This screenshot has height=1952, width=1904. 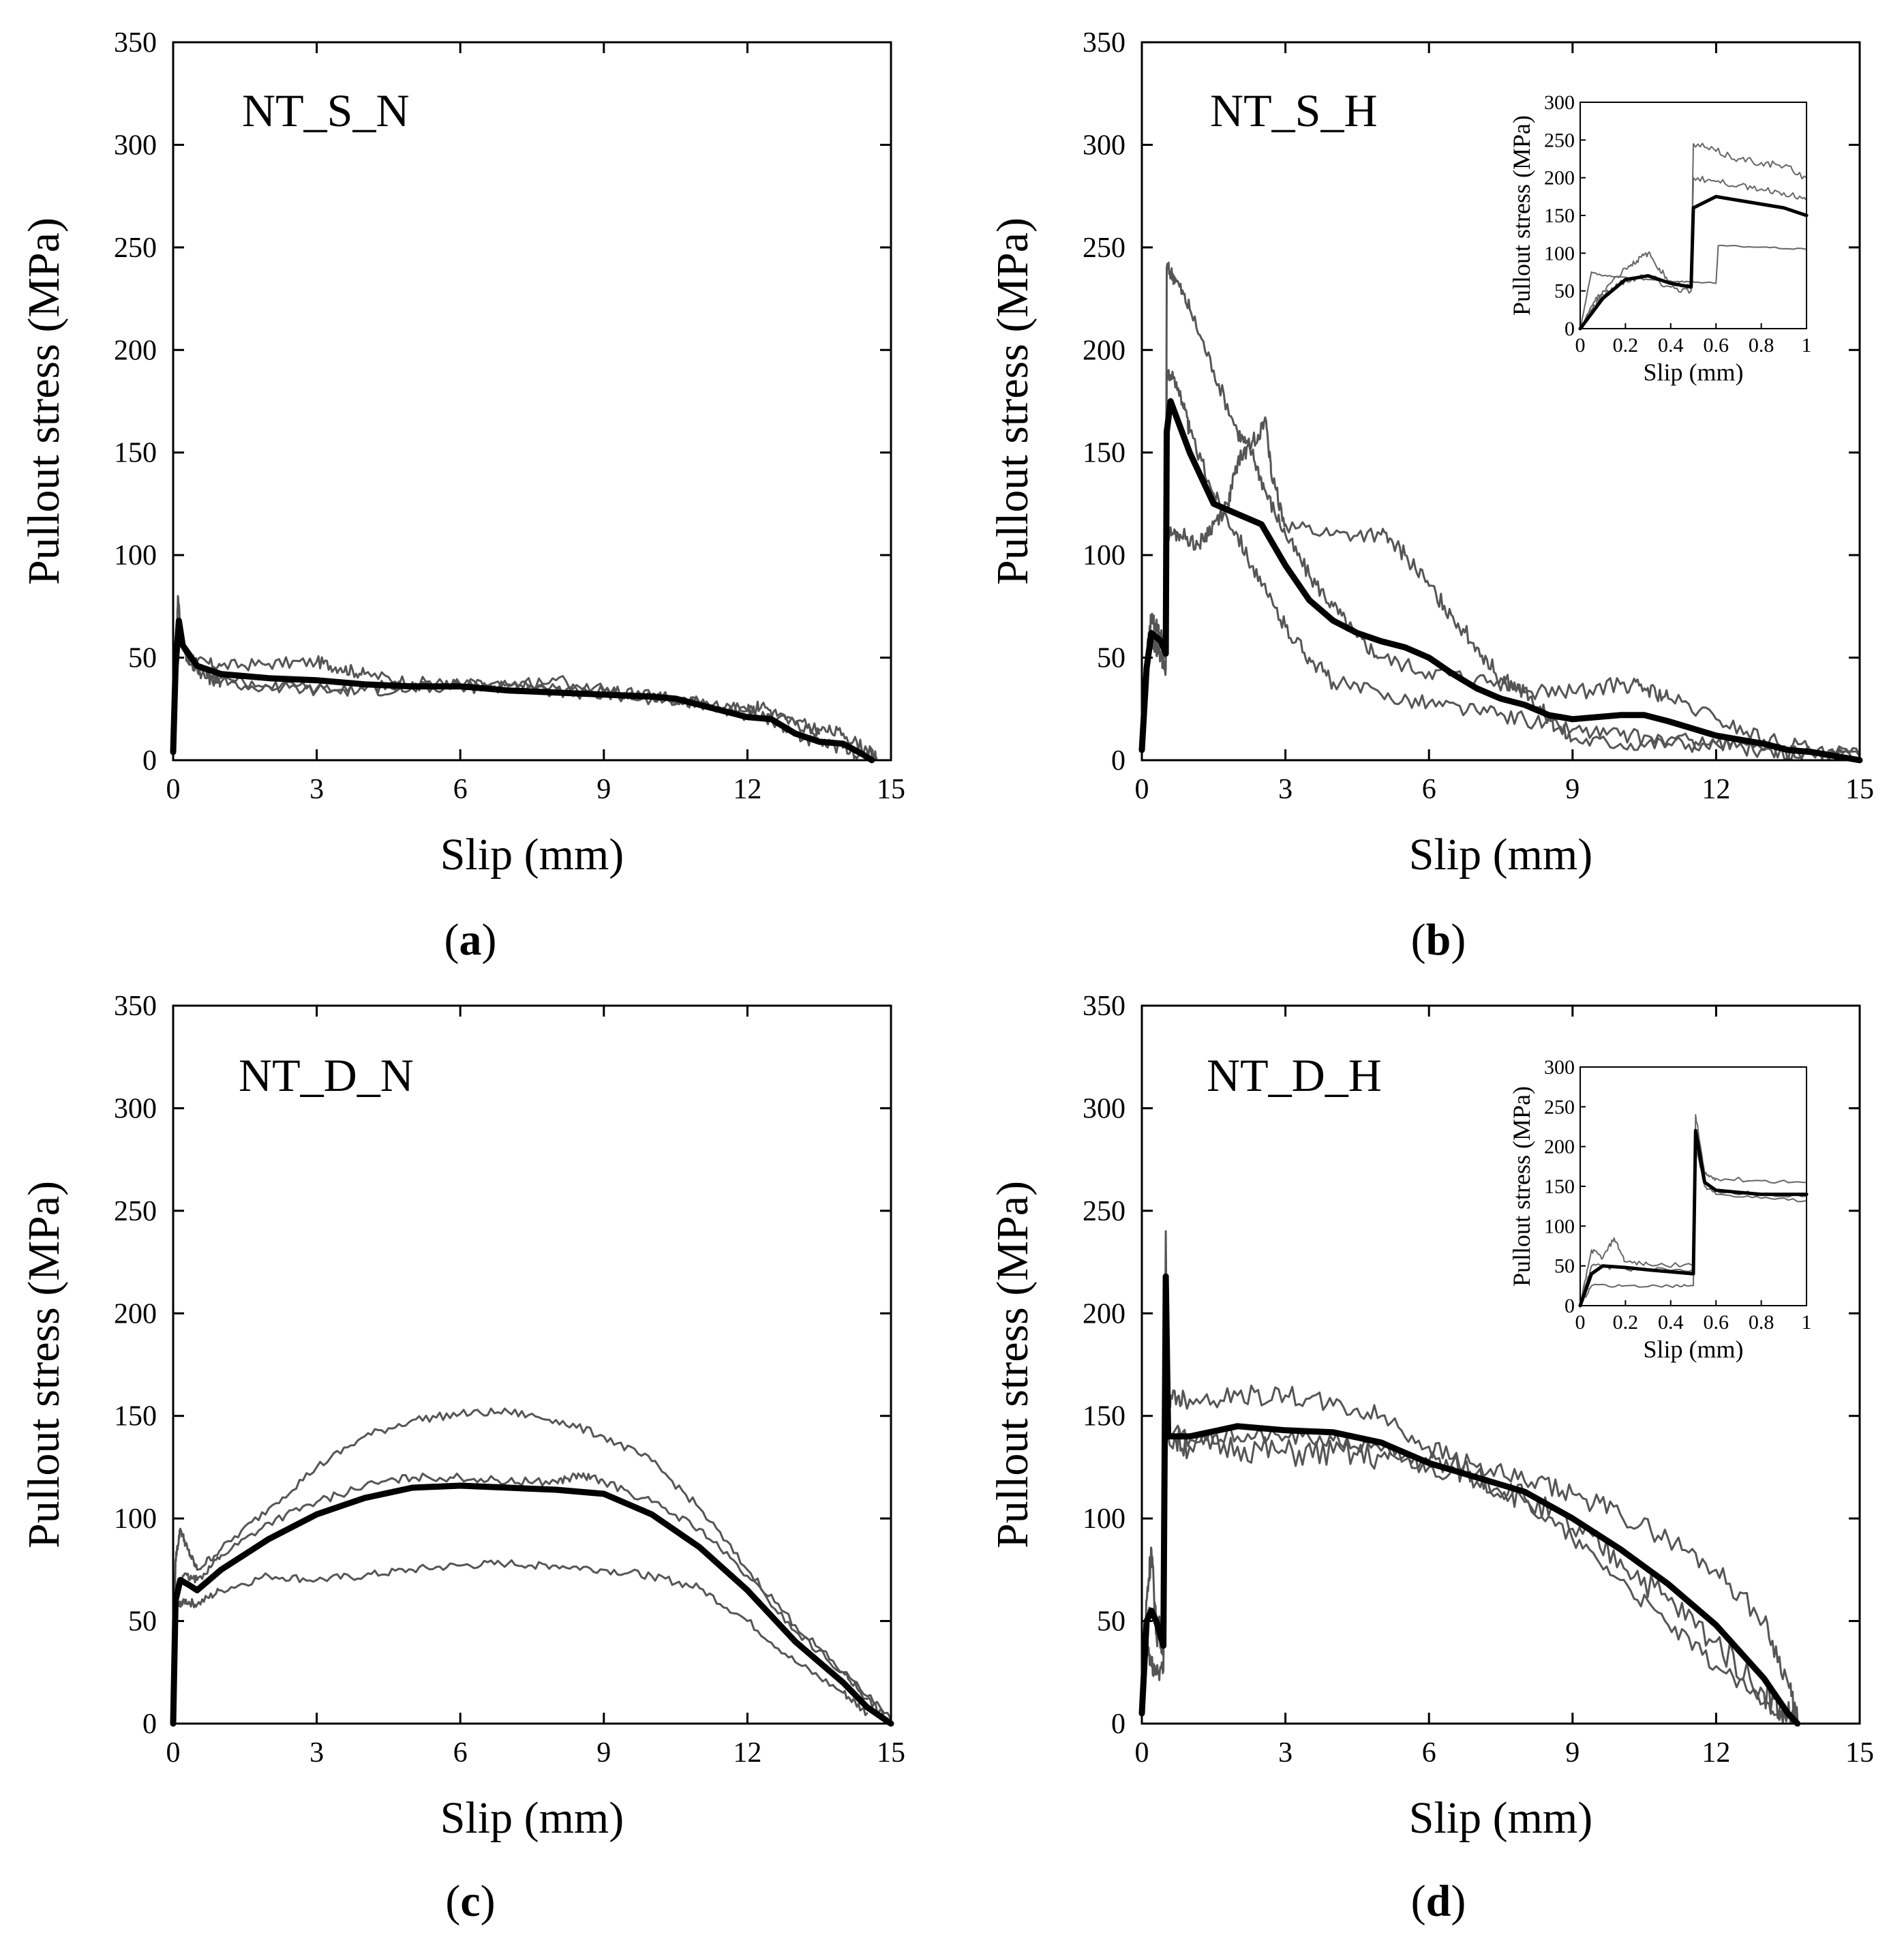 What do you see at coordinates (1285, 790) in the screenshot?
I see `x-tick-label: 3` at bounding box center [1285, 790].